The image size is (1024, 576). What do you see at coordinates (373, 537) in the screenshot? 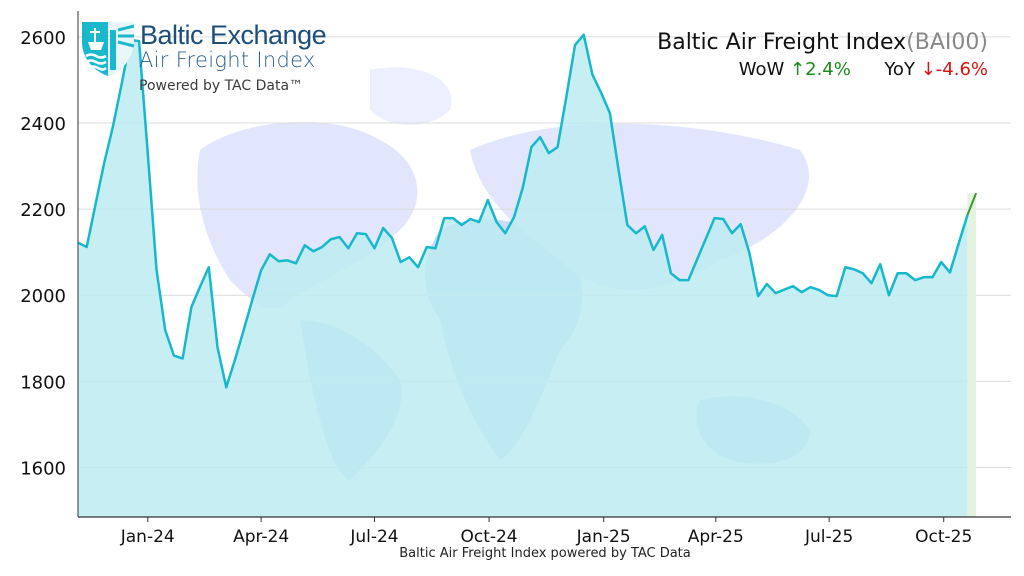
I see `x-tick-label: Jul-24` at bounding box center [373, 537].